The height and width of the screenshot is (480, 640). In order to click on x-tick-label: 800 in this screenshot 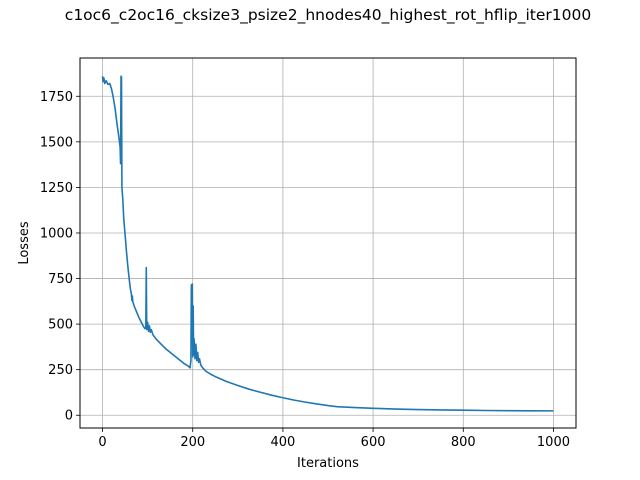, I will do `click(463, 442)`.